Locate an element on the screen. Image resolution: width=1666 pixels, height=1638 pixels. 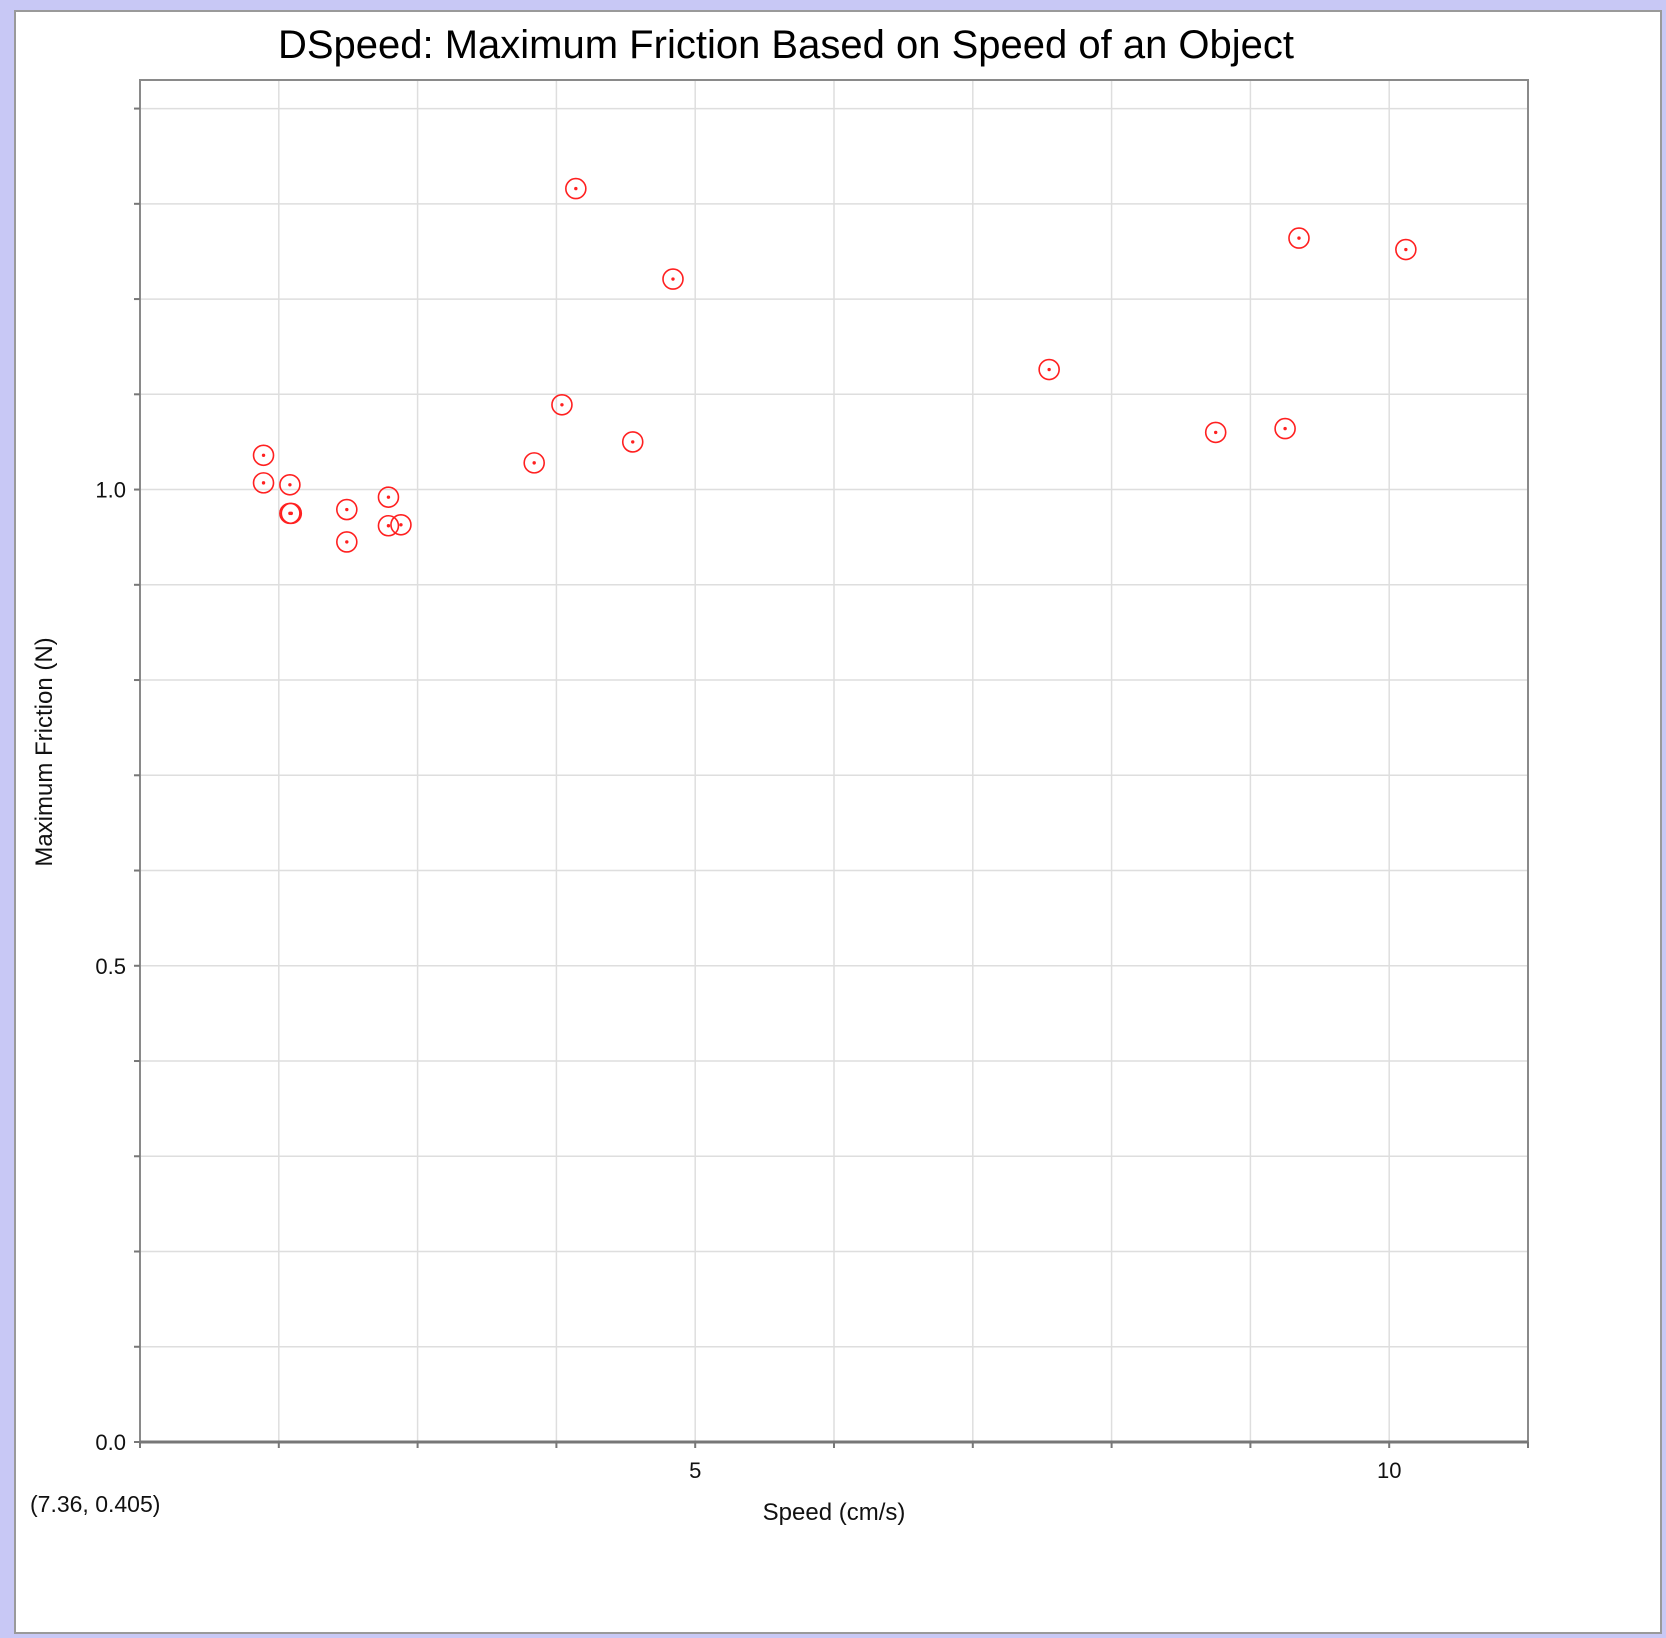
y-axis-title: Maximum Friction (N) is located at coordinates (44, 751).